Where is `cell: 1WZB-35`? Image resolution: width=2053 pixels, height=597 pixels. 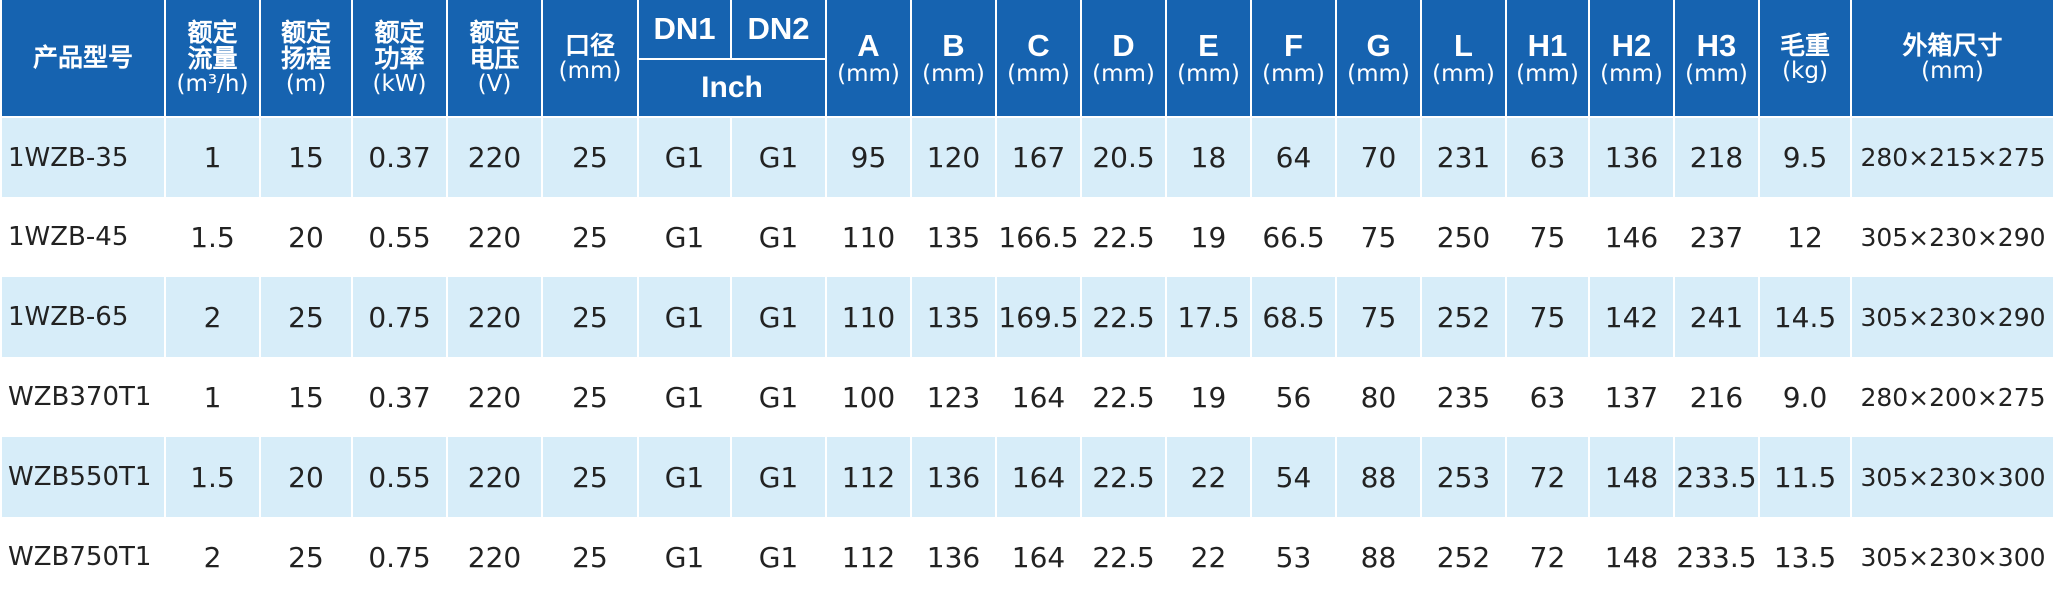 cell: 1WZB-35 is located at coordinates (82, 157).